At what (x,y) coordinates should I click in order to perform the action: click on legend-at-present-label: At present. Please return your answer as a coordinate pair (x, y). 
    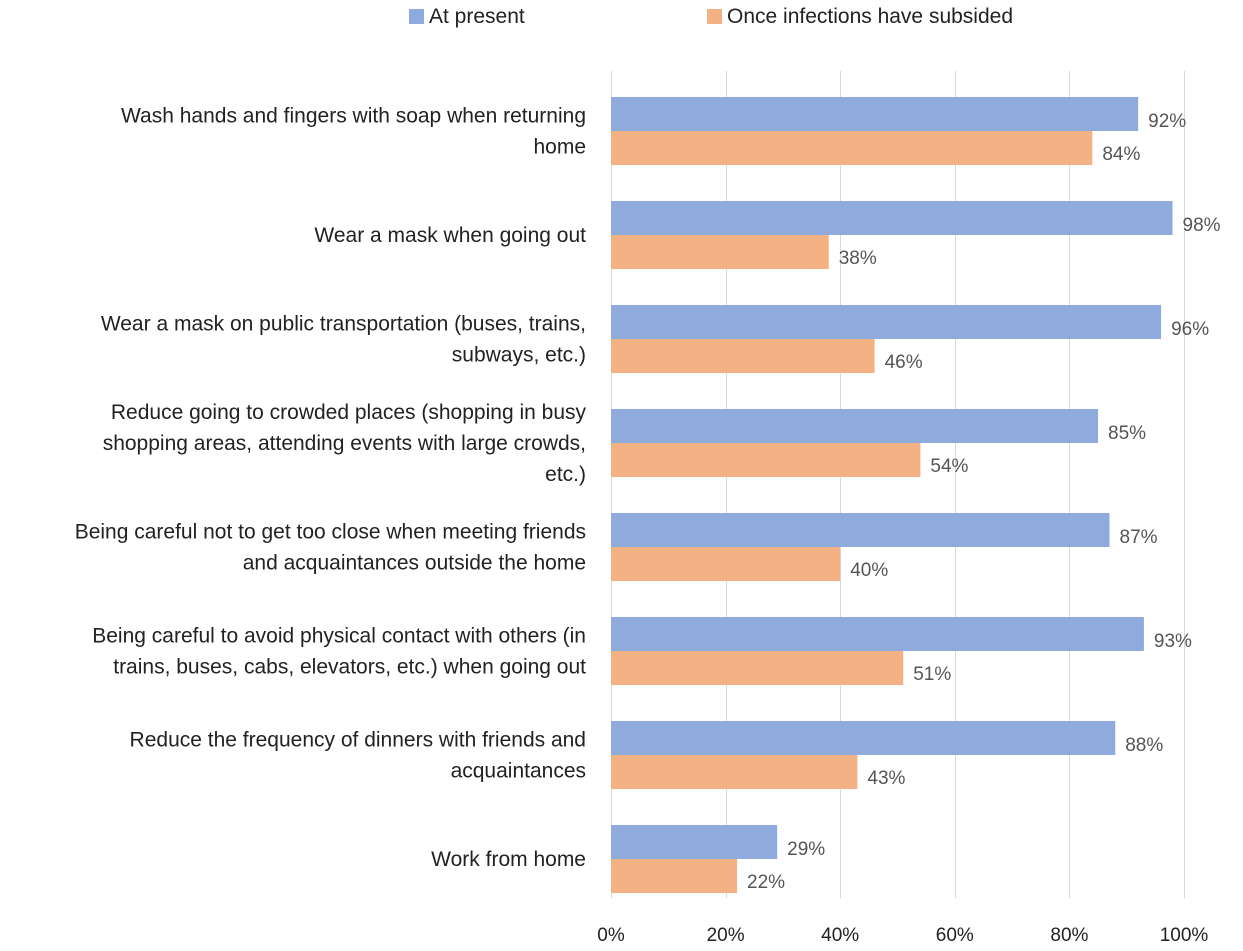
    Looking at the image, I should click on (477, 16).